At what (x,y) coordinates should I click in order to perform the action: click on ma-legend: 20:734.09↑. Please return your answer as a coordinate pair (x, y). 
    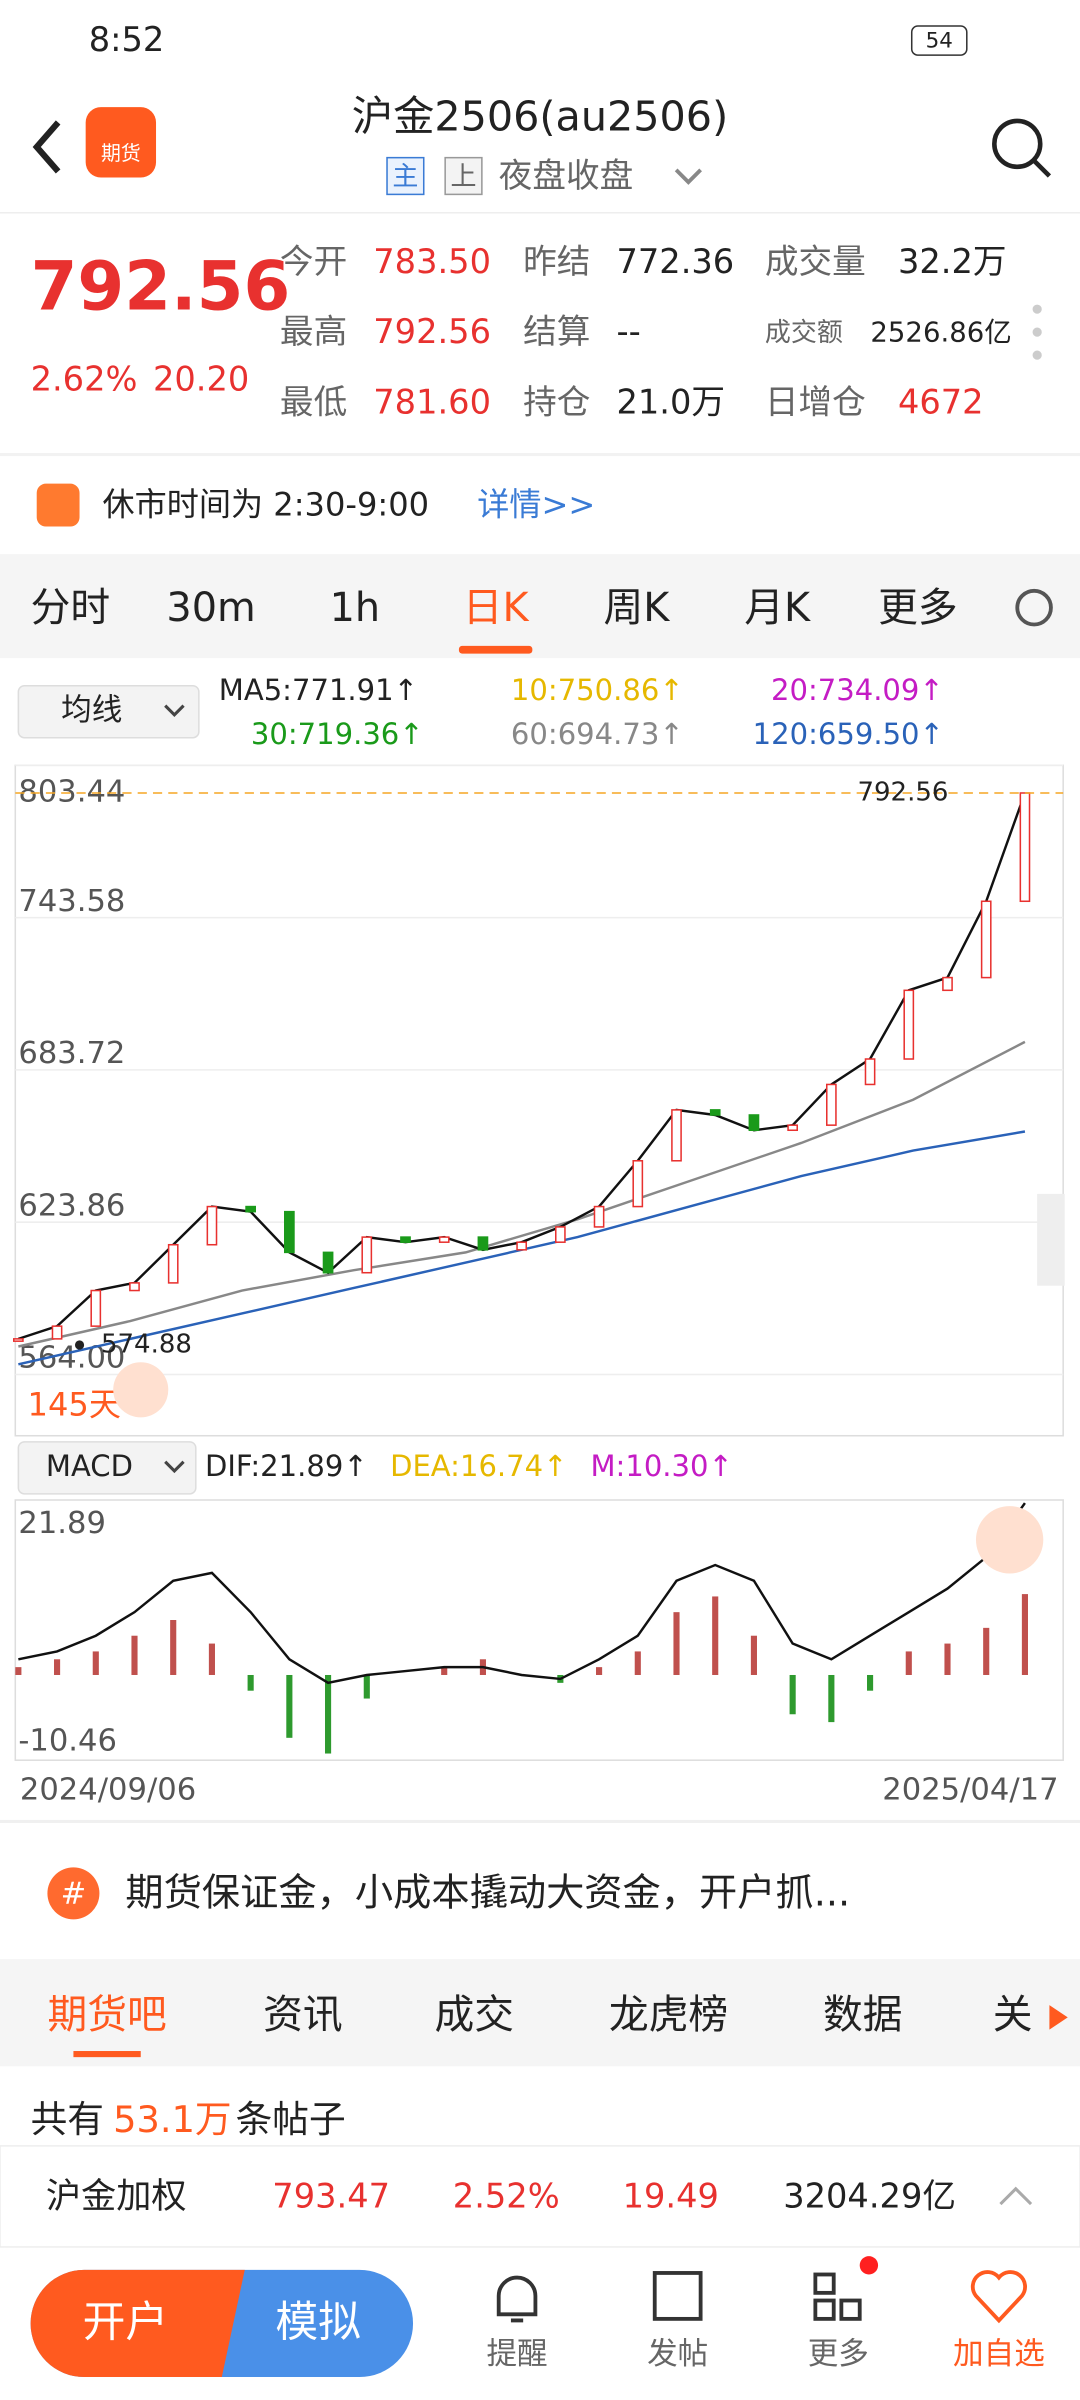
    Looking at the image, I should click on (857, 690).